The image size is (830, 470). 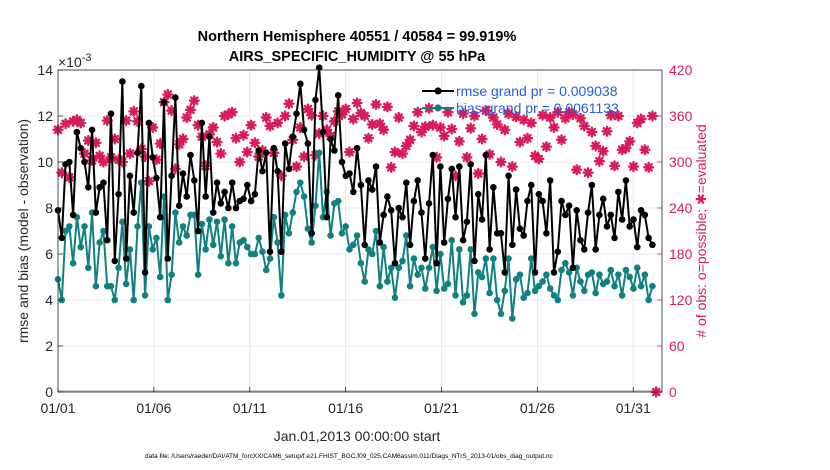 I want to click on y-tick-label-left: 8, so click(x=49, y=208).